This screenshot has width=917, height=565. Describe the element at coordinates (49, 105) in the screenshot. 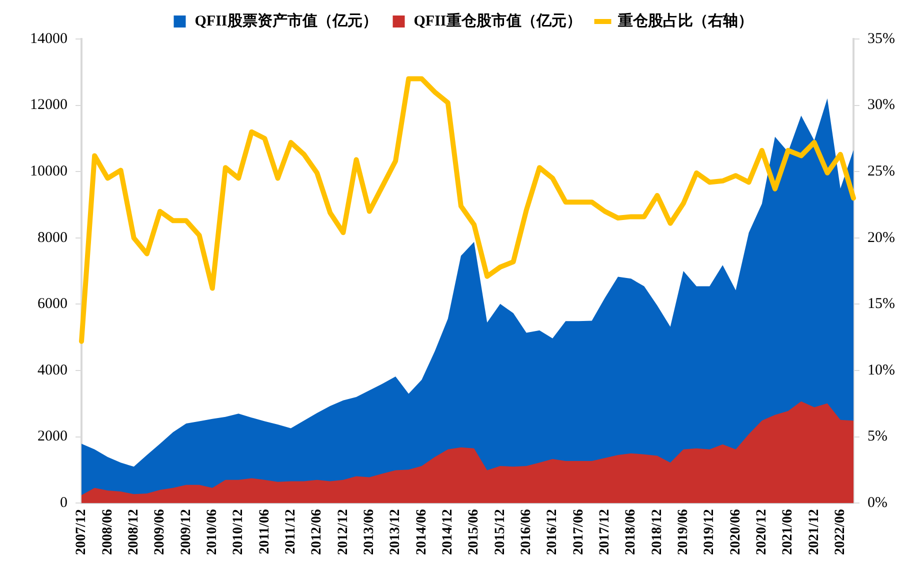

I see `y-tick-label: 12000` at that location.